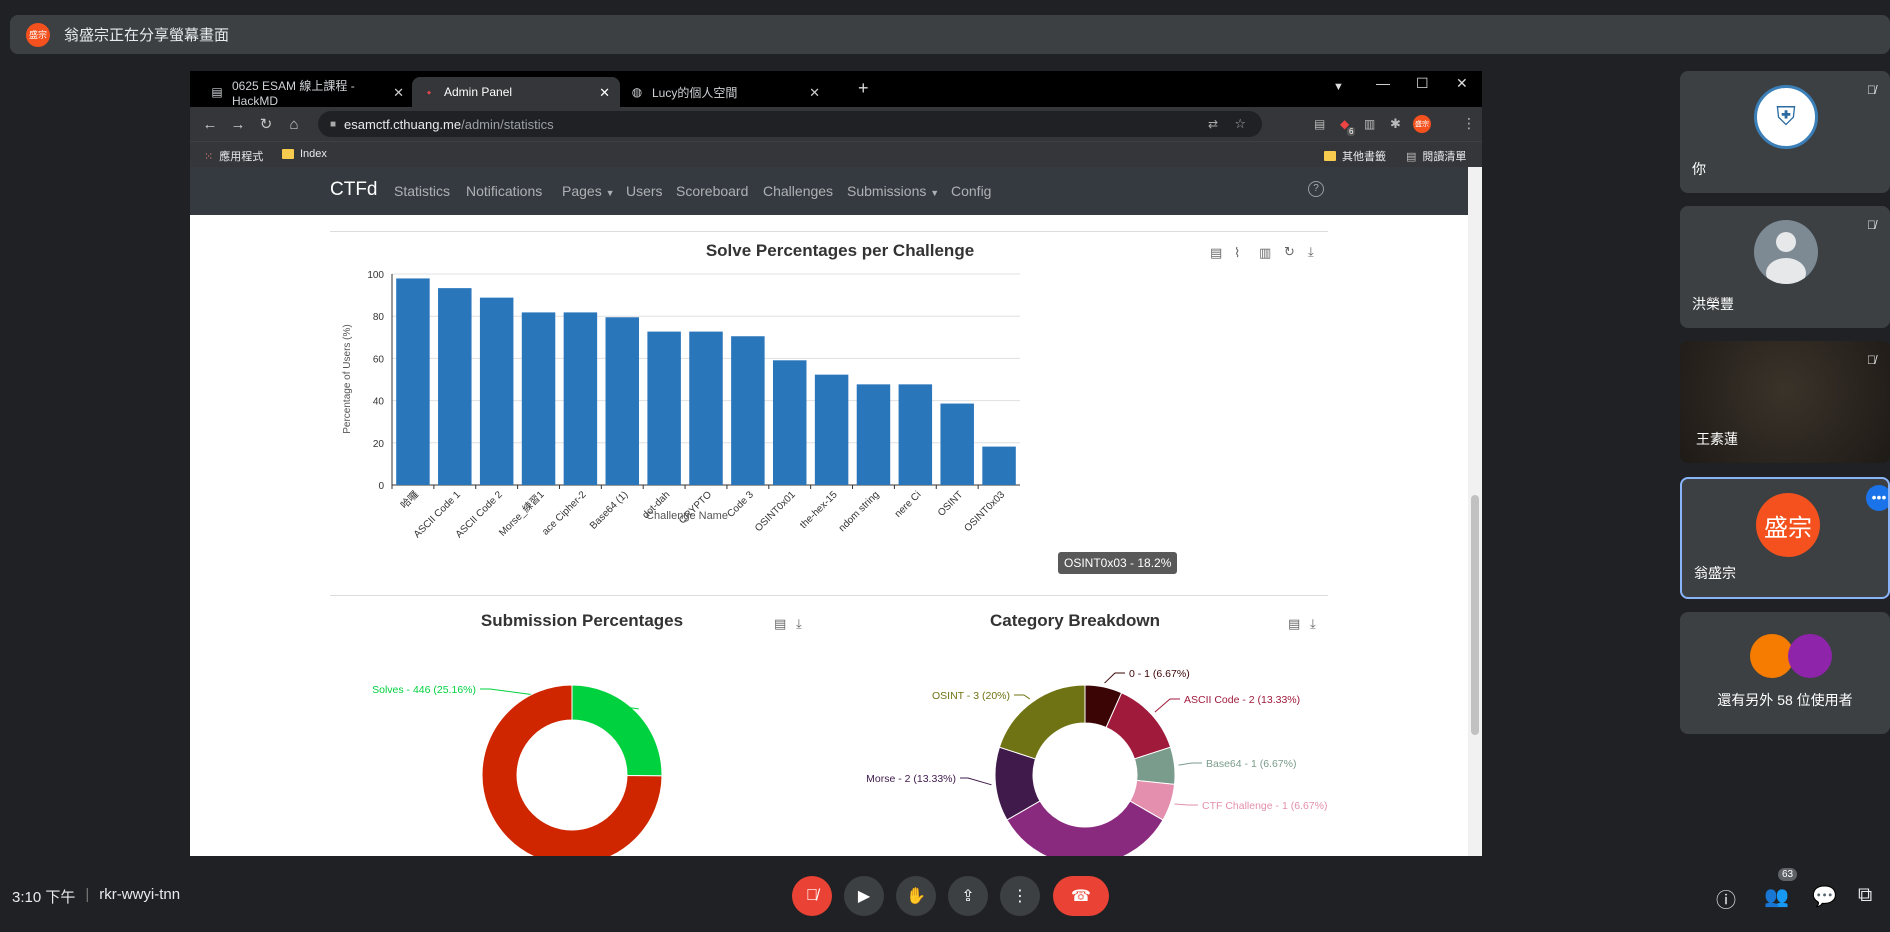 The width and height of the screenshot is (1890, 932). Describe the element at coordinates (266, 124) in the screenshot. I see `reload-icon: ↻` at that location.